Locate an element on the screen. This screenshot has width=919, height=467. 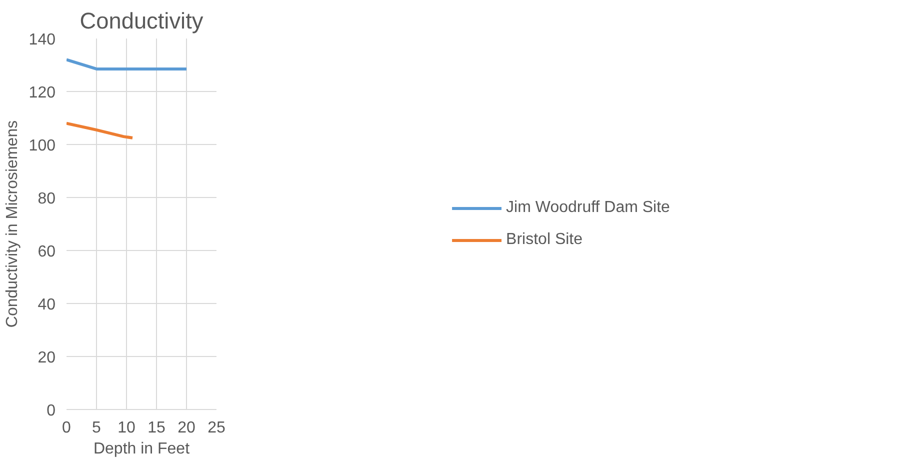
x-tick-label: 0 is located at coordinates (67, 428).